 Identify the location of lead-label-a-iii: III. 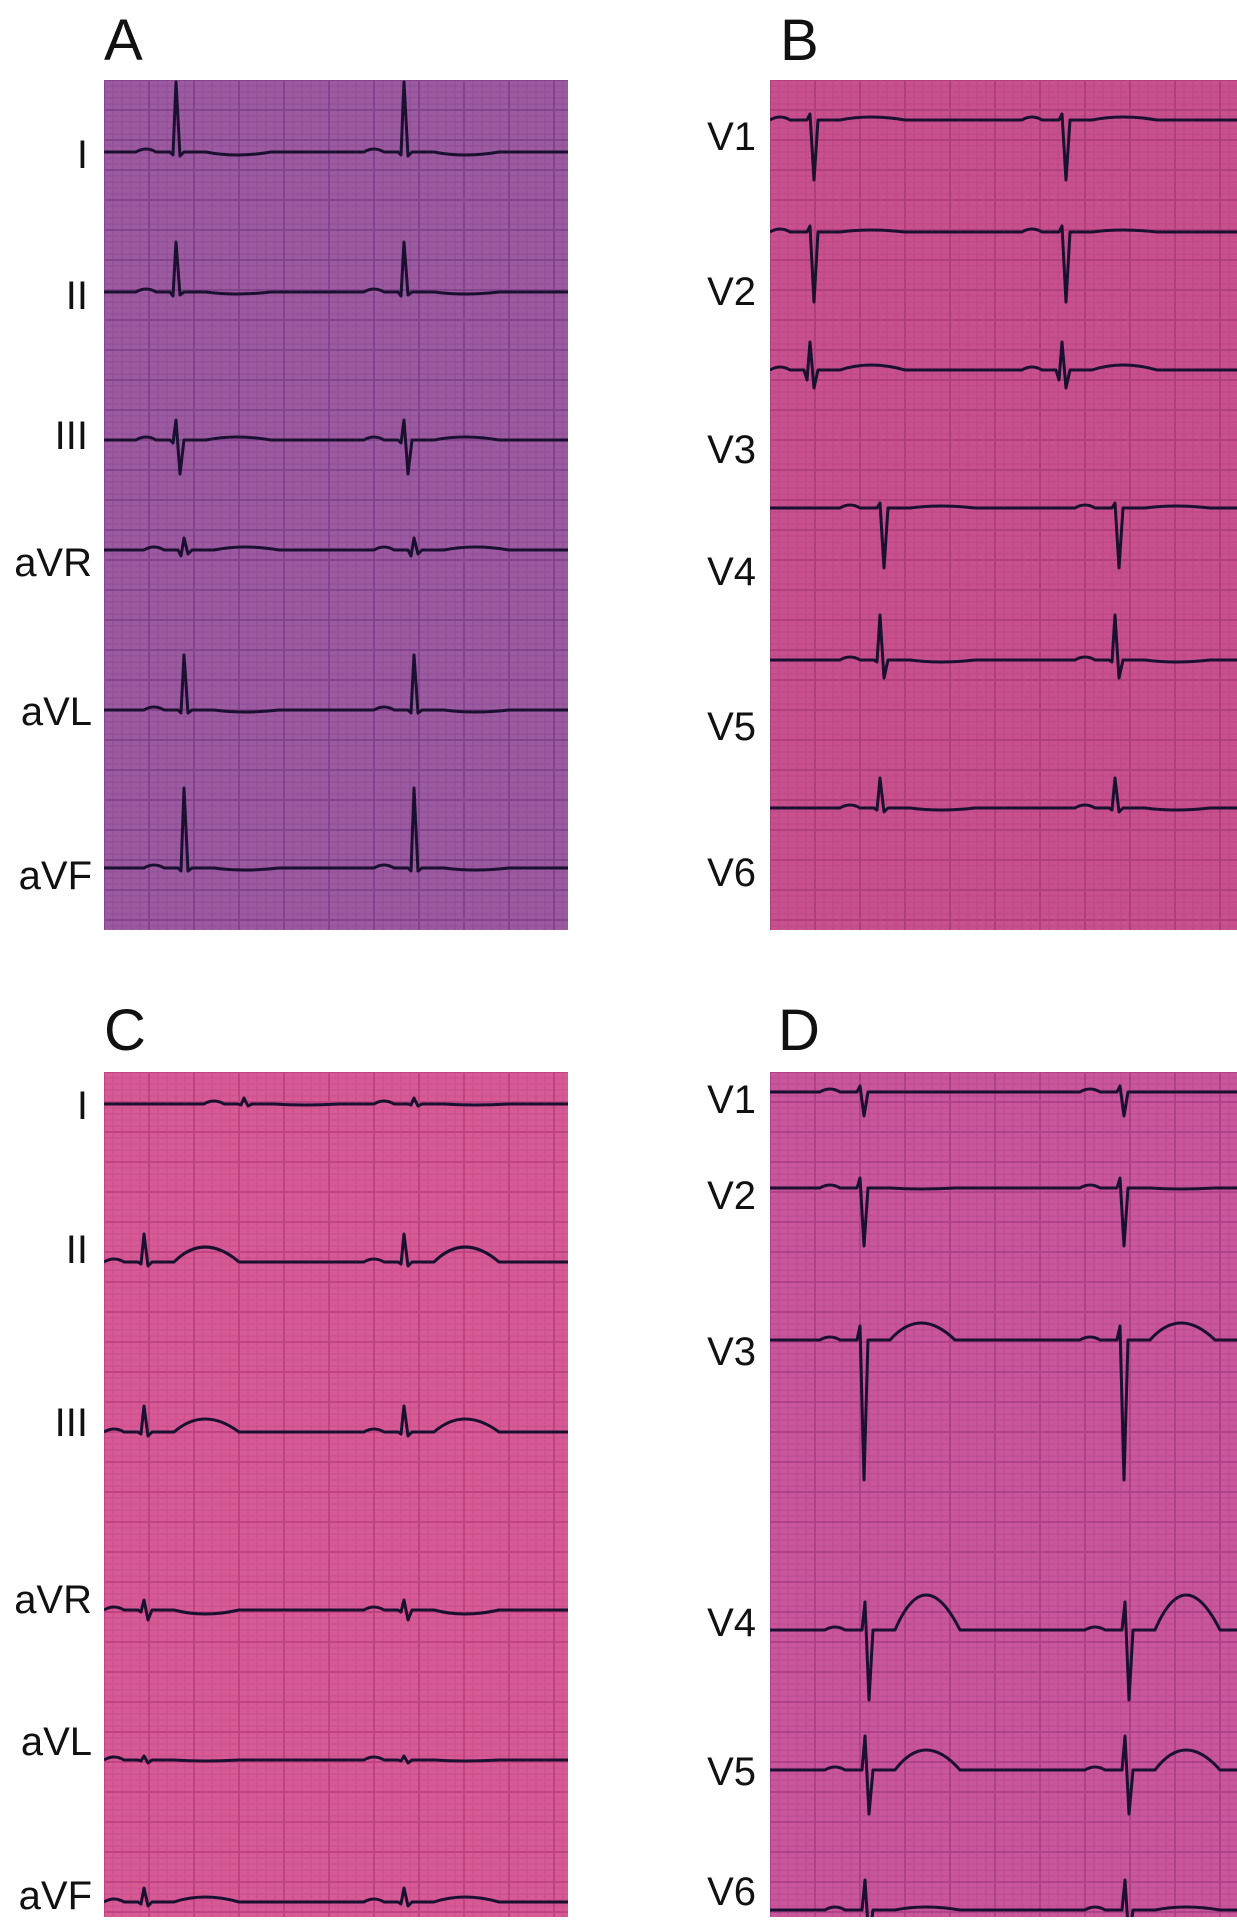
(71, 436).